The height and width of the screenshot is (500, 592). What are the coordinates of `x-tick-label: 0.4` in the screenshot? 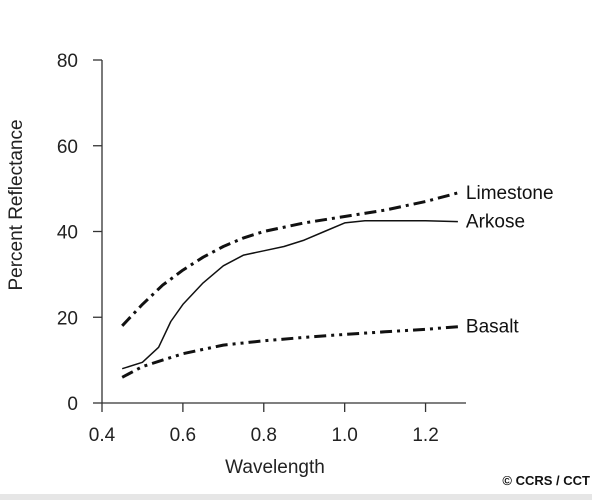 It's located at (102, 435).